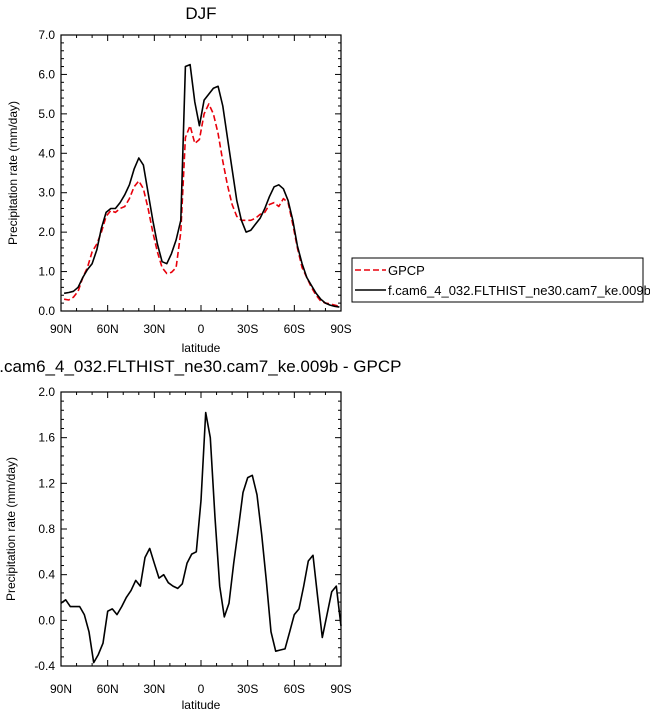 The image size is (650, 716). Describe the element at coordinates (13, 173) in the screenshot. I see `top-chart-y-axis-label: Precipitation rate (mm/day)` at that location.